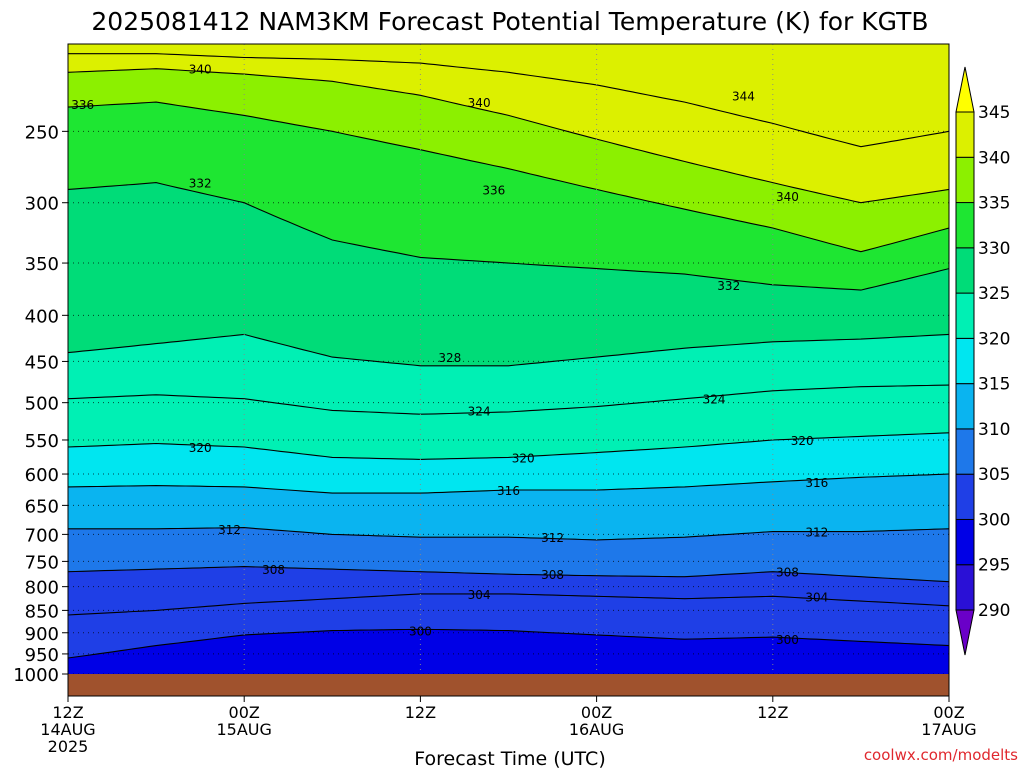 The image size is (1024, 772). Describe the element at coordinates (509, 758) in the screenshot. I see `x-axis-label: Forecast Time (UTC)` at that location.